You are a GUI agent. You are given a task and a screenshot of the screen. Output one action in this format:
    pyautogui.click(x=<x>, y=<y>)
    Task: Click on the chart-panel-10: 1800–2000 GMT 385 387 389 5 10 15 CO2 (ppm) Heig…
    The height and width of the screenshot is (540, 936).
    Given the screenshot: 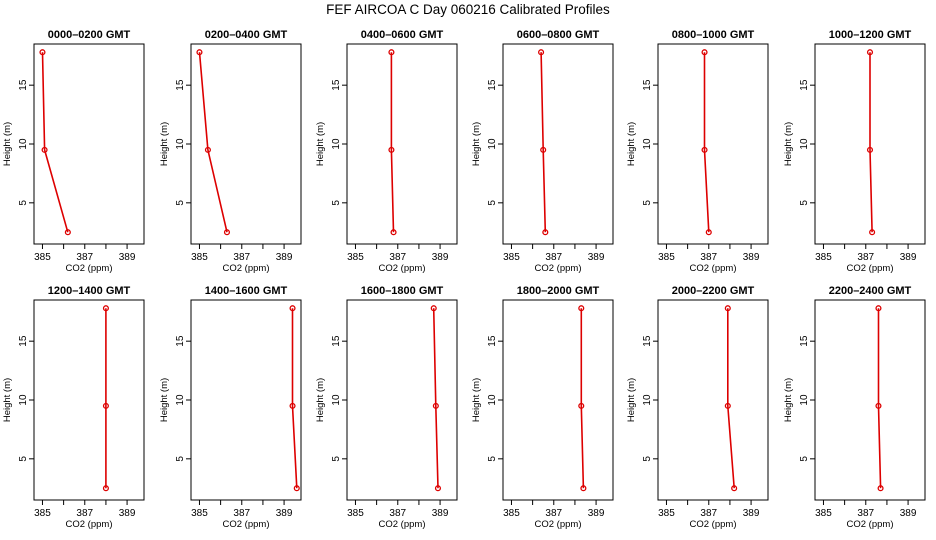 What is the action you would take?
    pyautogui.click(x=542, y=407)
    